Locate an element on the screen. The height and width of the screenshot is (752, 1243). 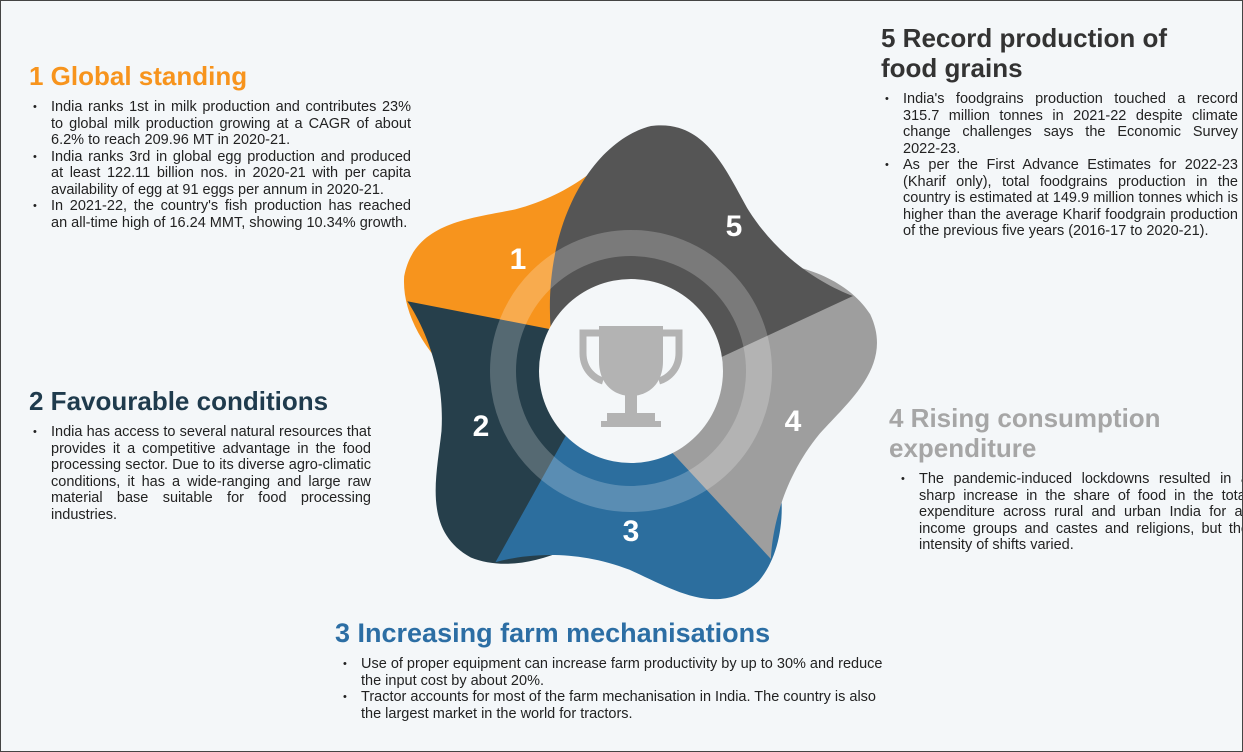
handles is located at coordinates (631, 357).